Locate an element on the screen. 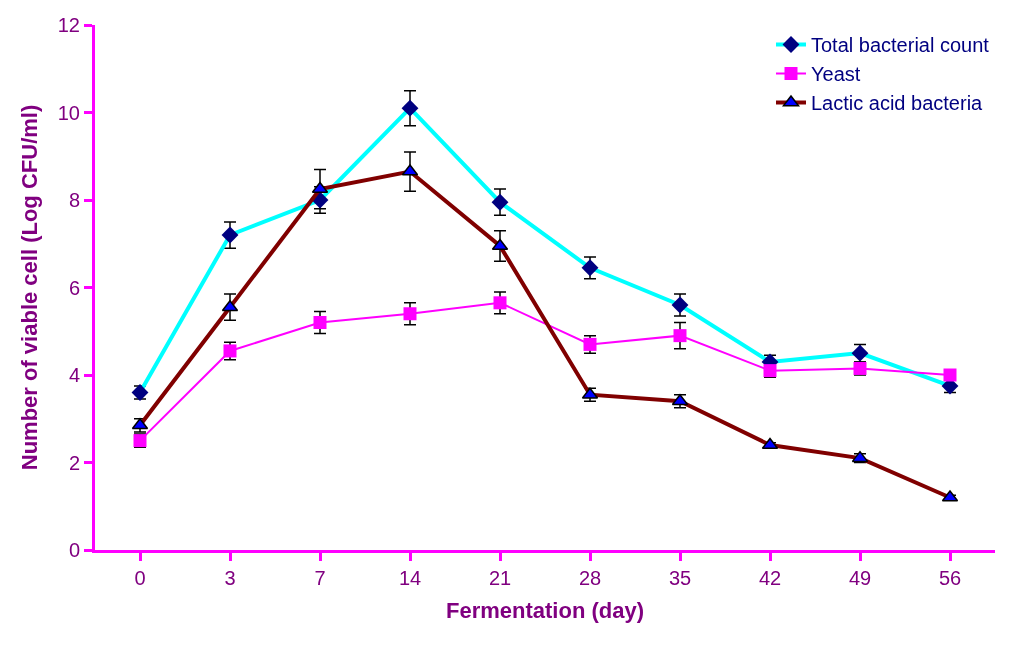 This screenshot has height=650, width=1015. x-tick-label: 0 is located at coordinates (140, 578).